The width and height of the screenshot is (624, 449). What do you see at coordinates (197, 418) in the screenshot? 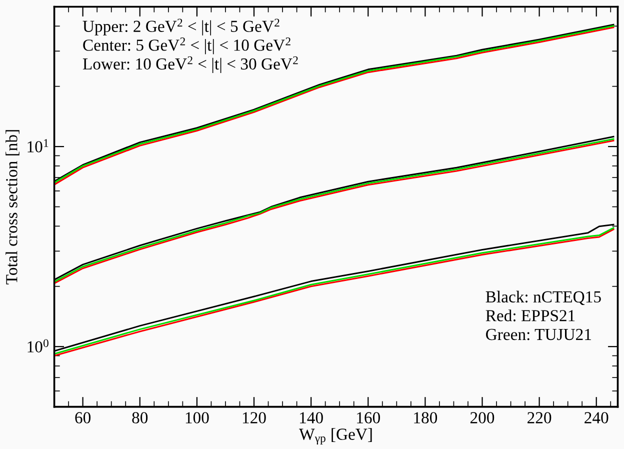
I see `x-tick-label: 100` at bounding box center [197, 418].